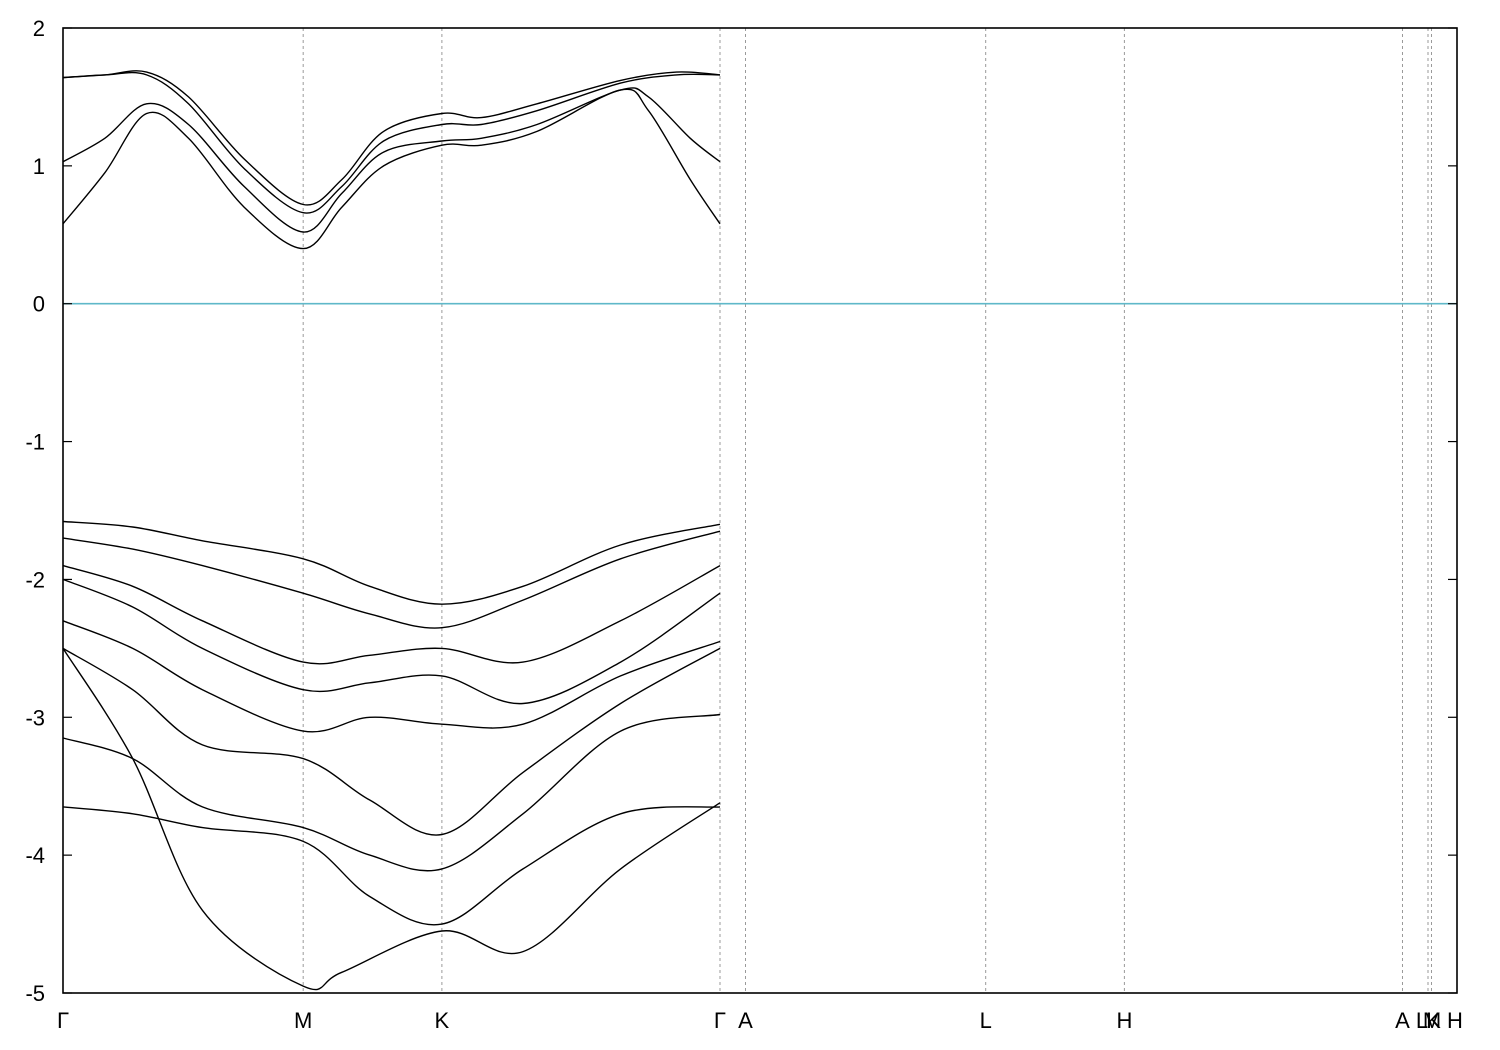  Describe the element at coordinates (39, 304) in the screenshot. I see `y-tick-label: 0` at that location.